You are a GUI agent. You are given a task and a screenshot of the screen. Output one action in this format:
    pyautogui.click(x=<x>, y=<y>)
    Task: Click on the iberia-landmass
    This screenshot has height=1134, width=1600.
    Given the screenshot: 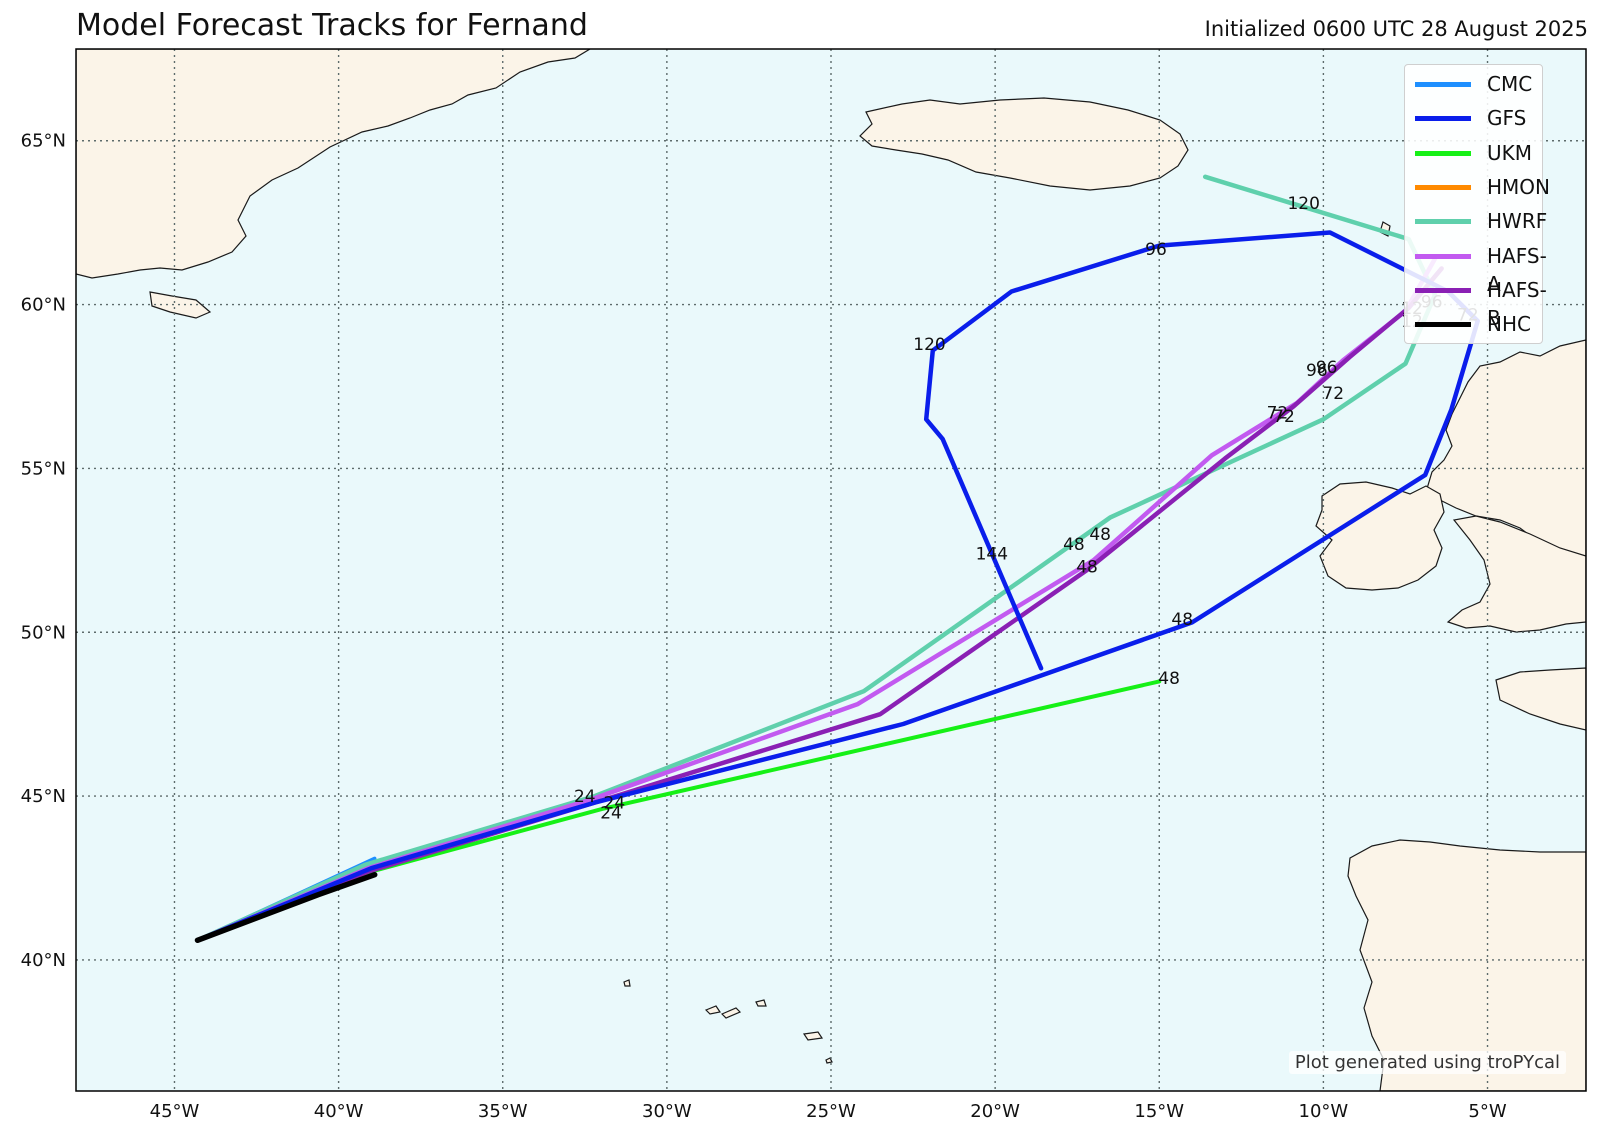 What is the action you would take?
    pyautogui.click(x=1466, y=965)
    